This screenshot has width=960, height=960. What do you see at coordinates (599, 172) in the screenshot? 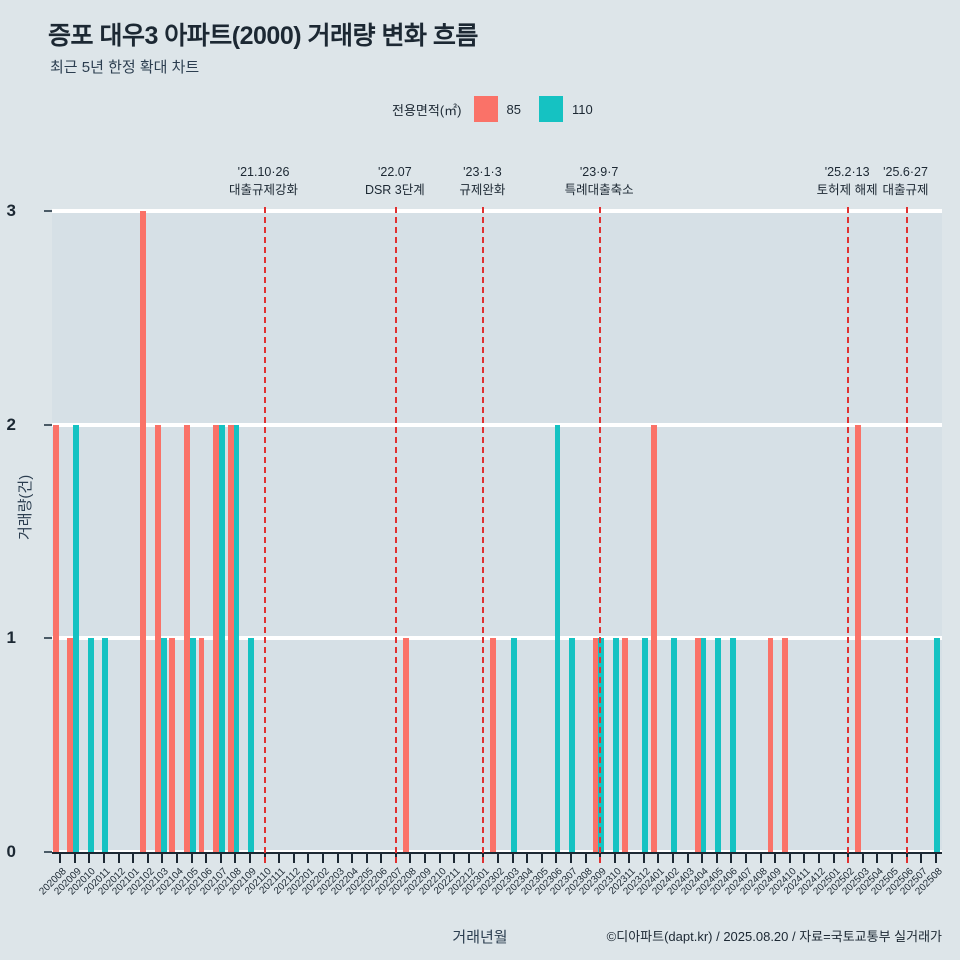
I see `event-date: '23·9·7` at bounding box center [599, 172].